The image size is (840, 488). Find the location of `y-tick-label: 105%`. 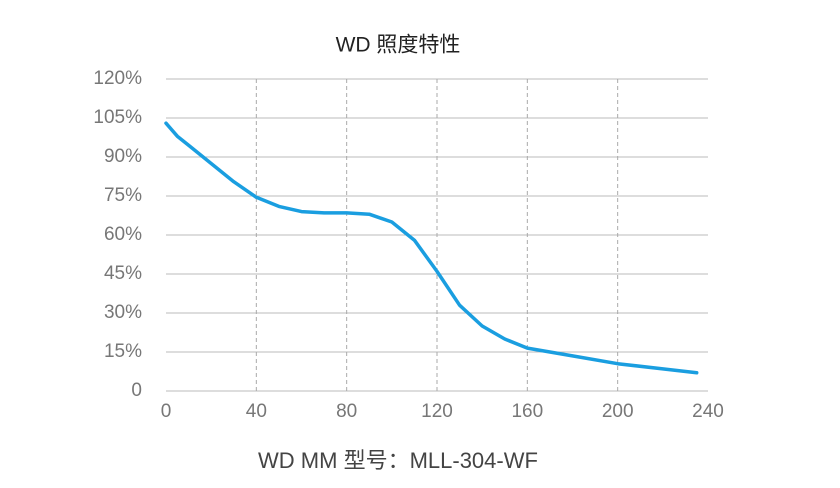

y-tick-label: 105% is located at coordinates (117, 117).